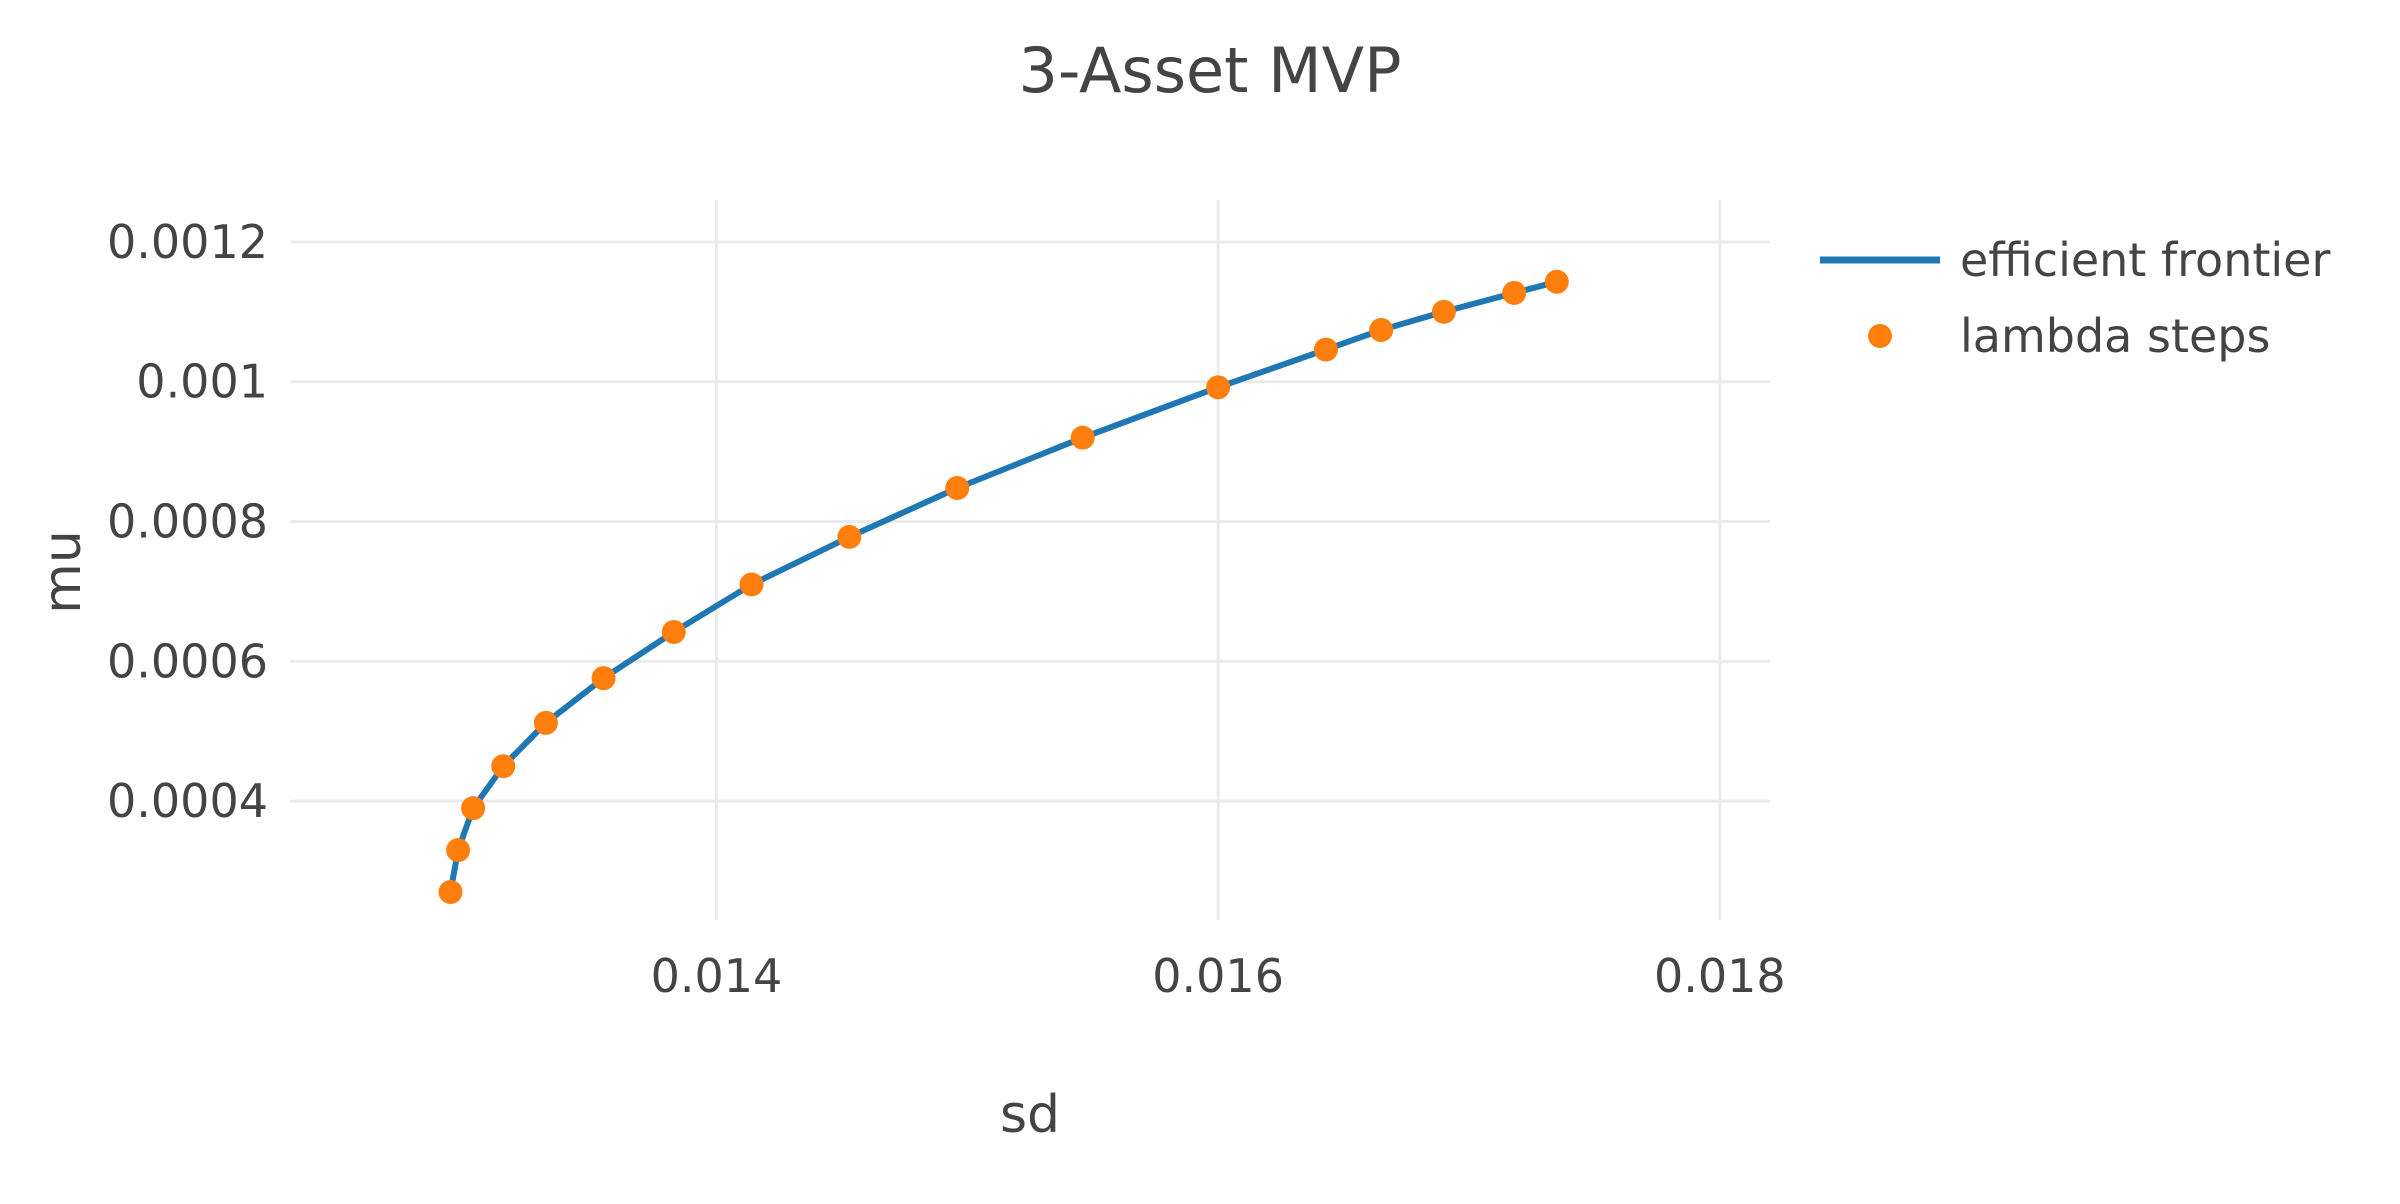  Describe the element at coordinates (2145, 260) in the screenshot. I see `legend-label-efficient-frontier: efficient frontier` at that location.